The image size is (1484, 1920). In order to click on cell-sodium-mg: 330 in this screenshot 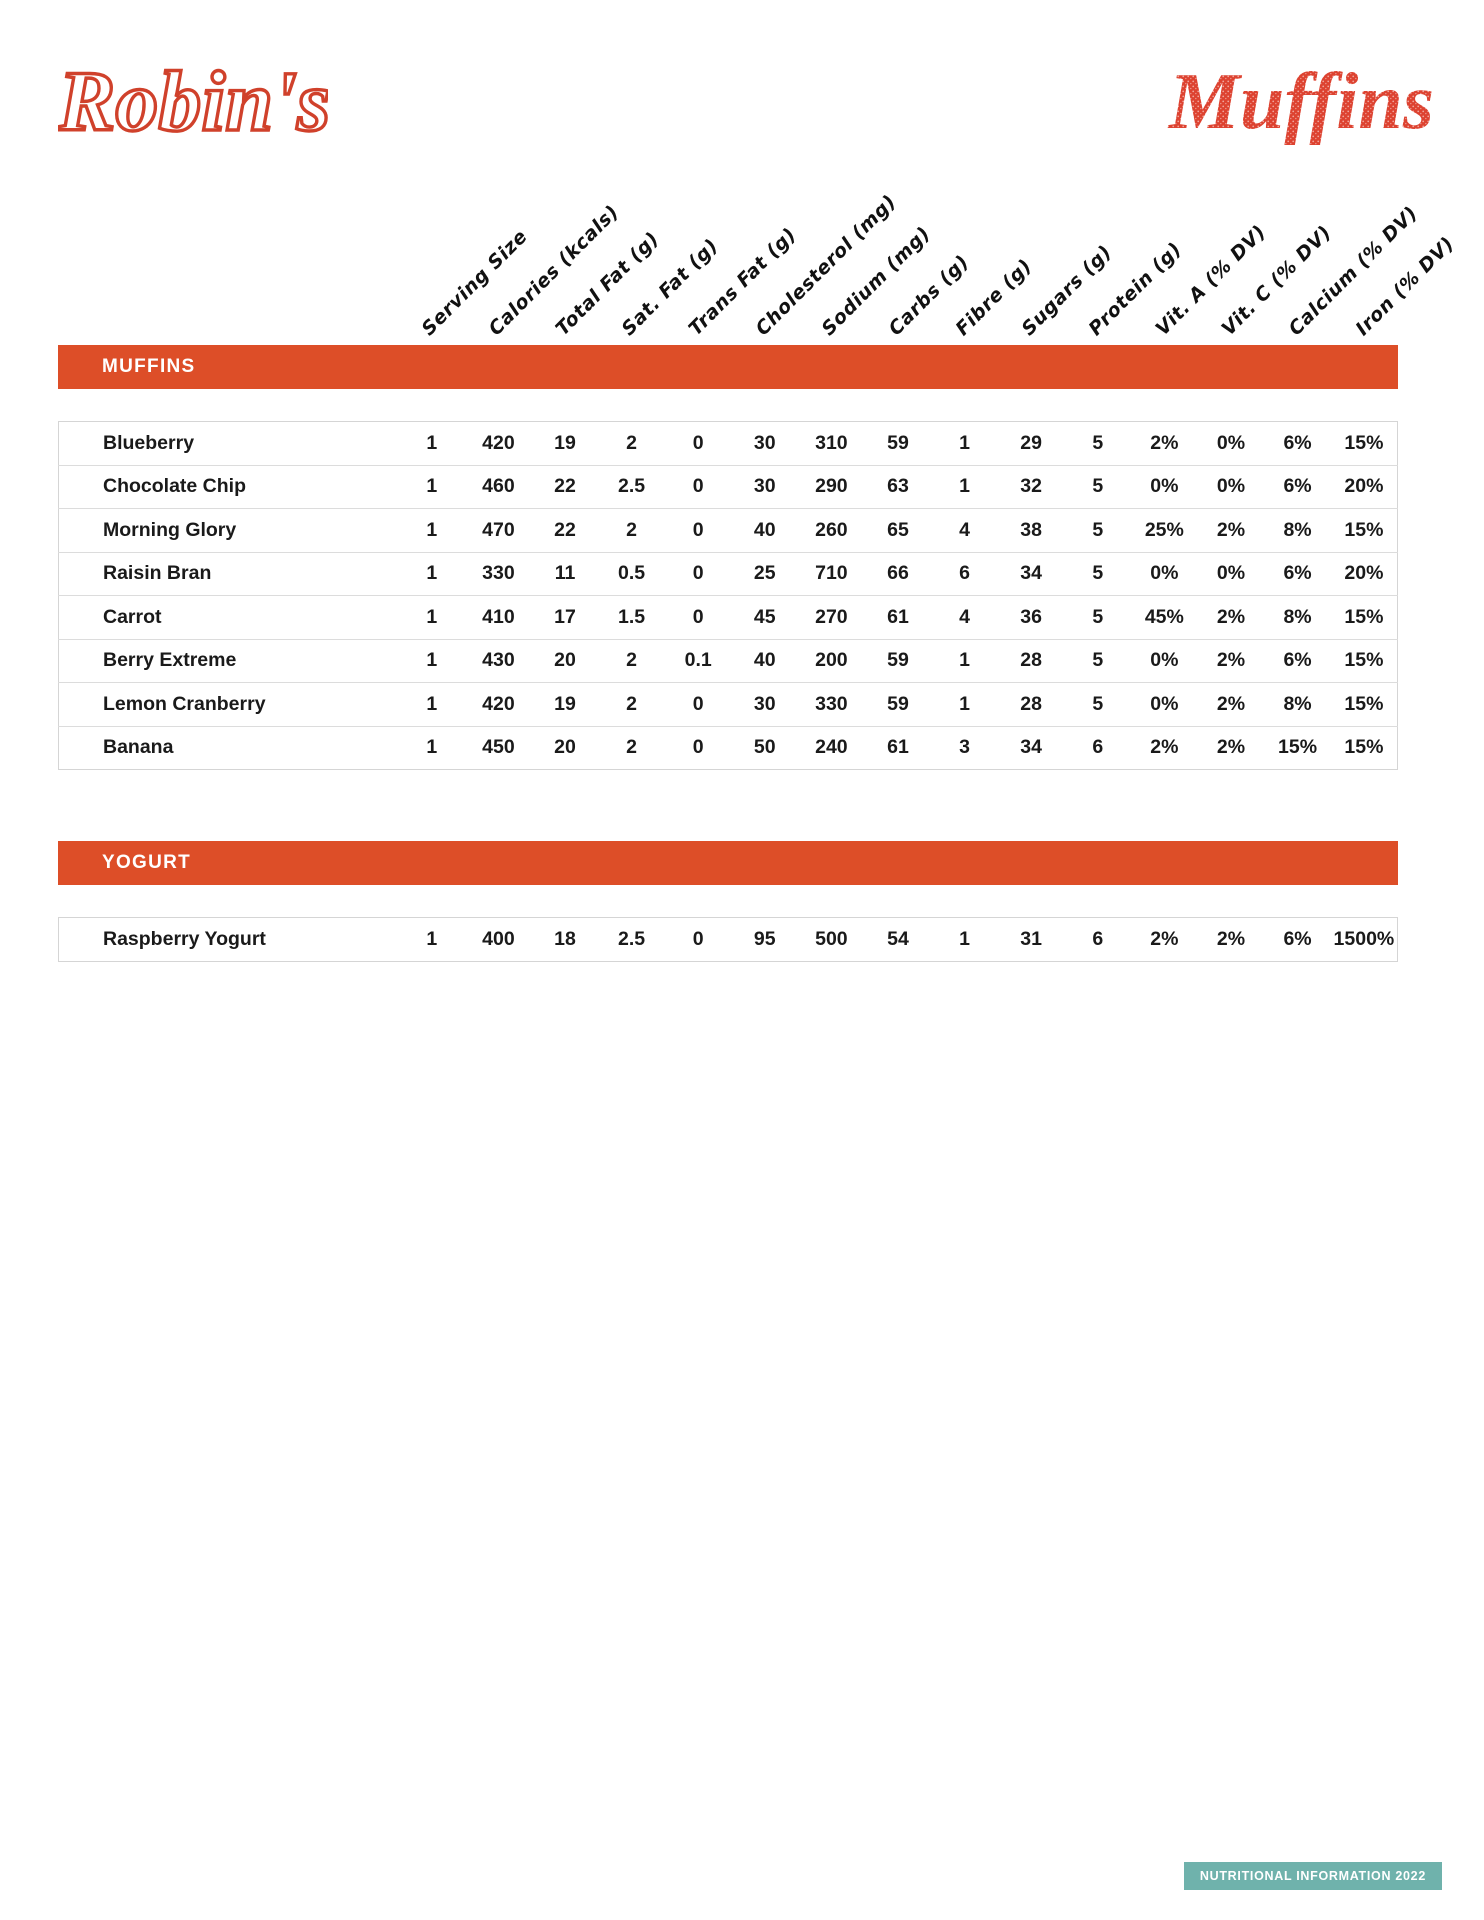, I will do `click(831, 704)`.